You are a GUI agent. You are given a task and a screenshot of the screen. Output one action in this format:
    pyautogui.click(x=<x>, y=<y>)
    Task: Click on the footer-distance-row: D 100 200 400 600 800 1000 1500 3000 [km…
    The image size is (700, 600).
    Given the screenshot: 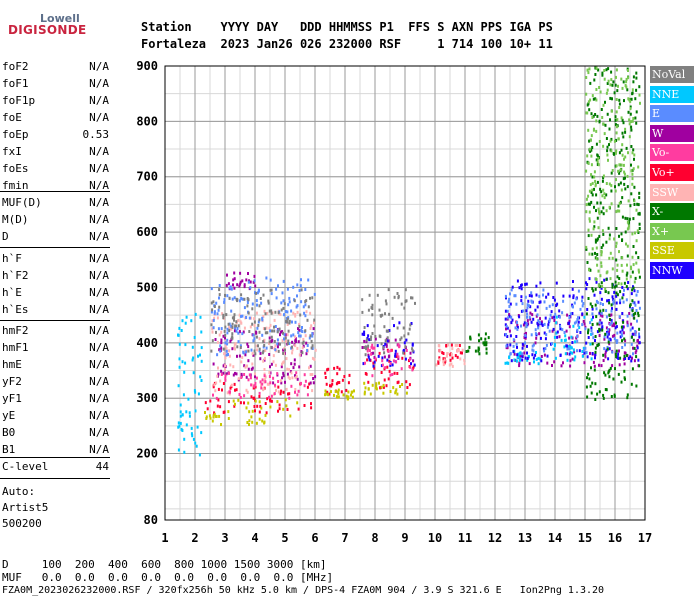 What is the action you would take?
    pyautogui.click(x=164, y=564)
    